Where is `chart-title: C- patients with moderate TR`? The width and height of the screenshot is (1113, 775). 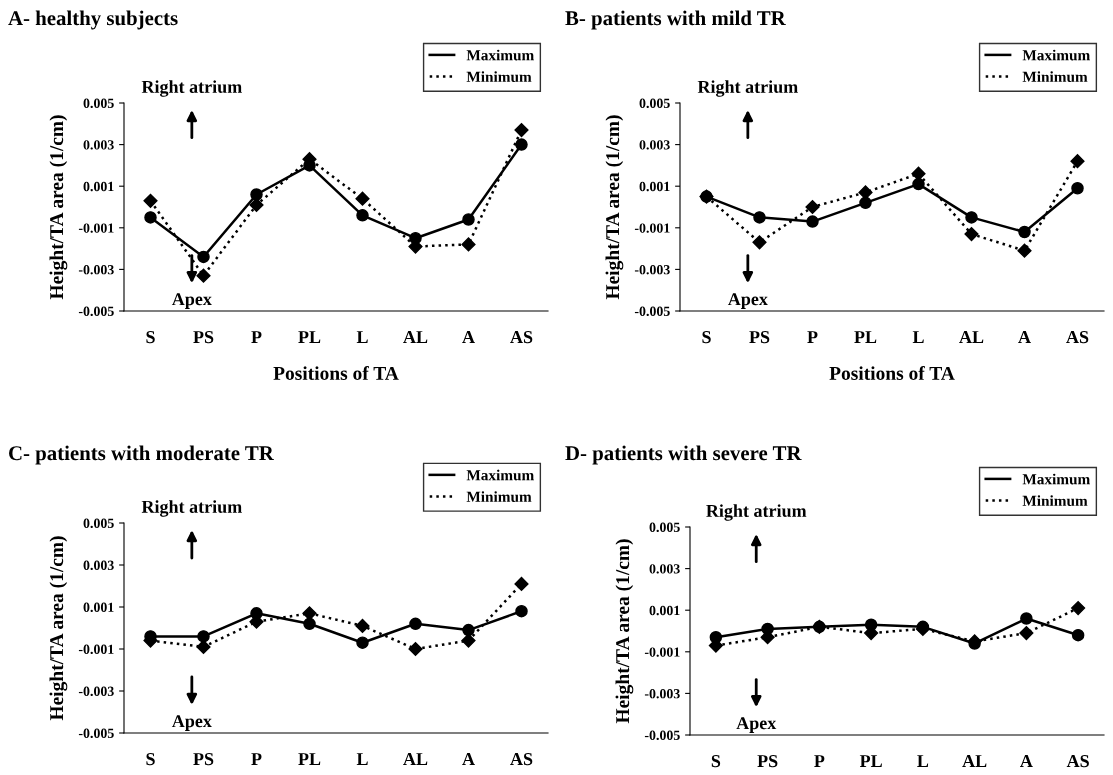 chart-title: C- patients with moderate TR is located at coordinates (141, 455).